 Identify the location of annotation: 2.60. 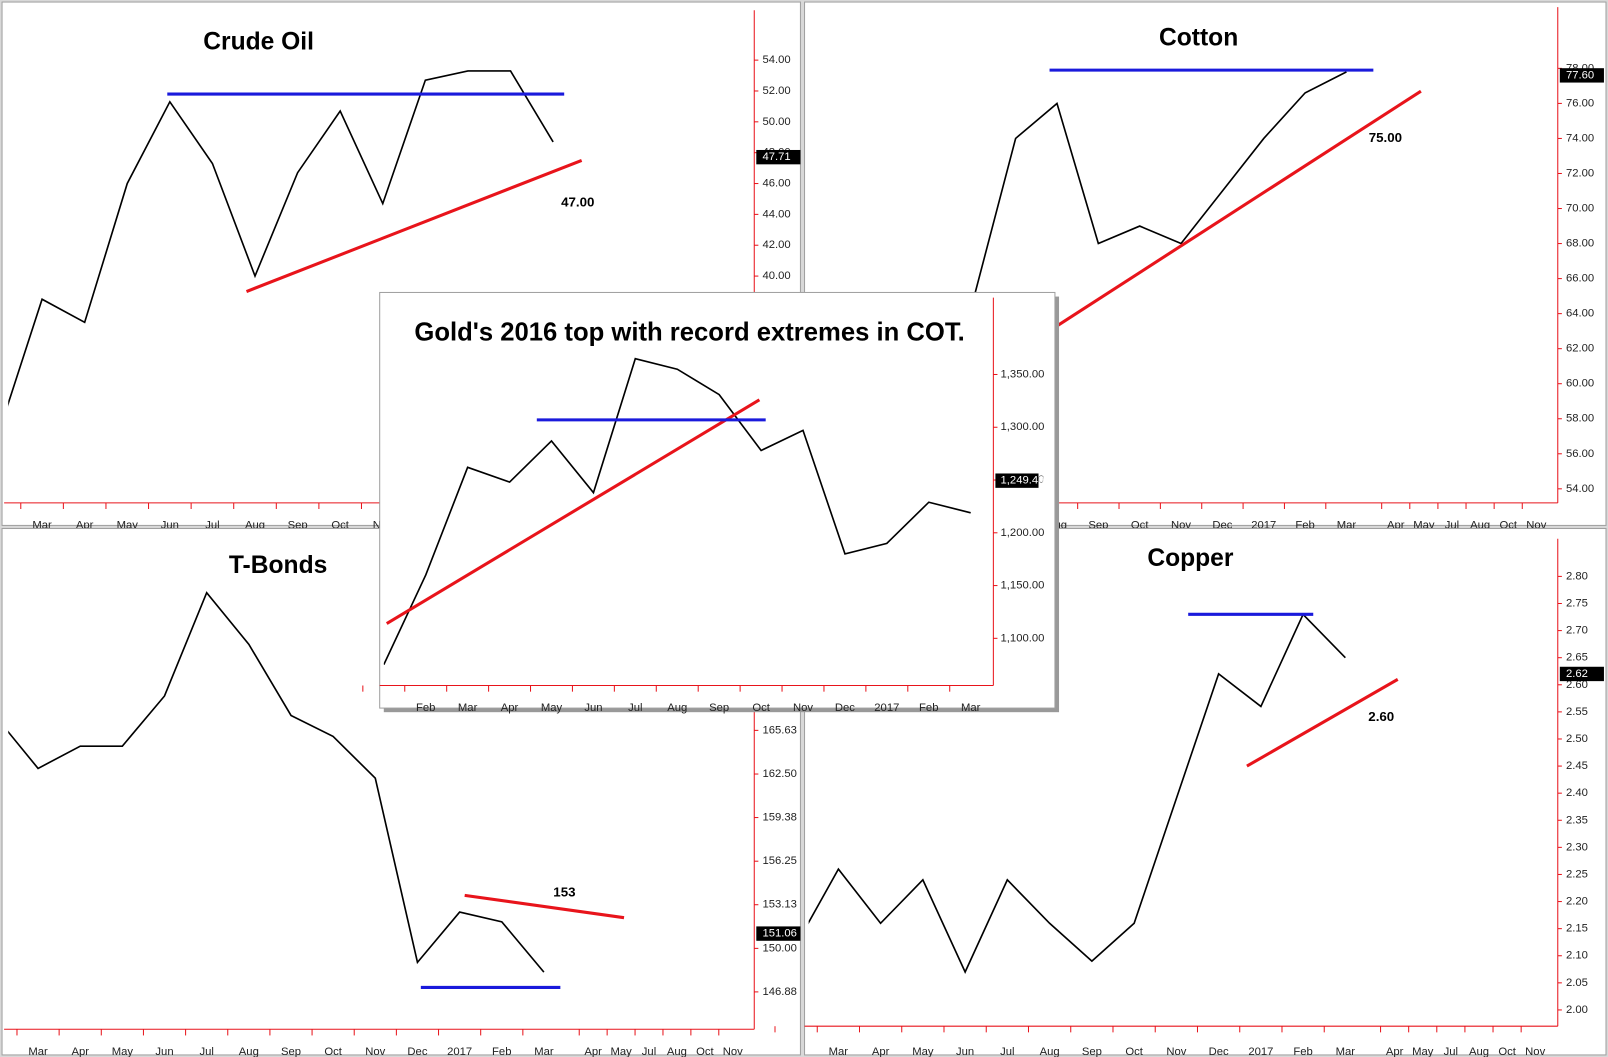
(1381, 716).